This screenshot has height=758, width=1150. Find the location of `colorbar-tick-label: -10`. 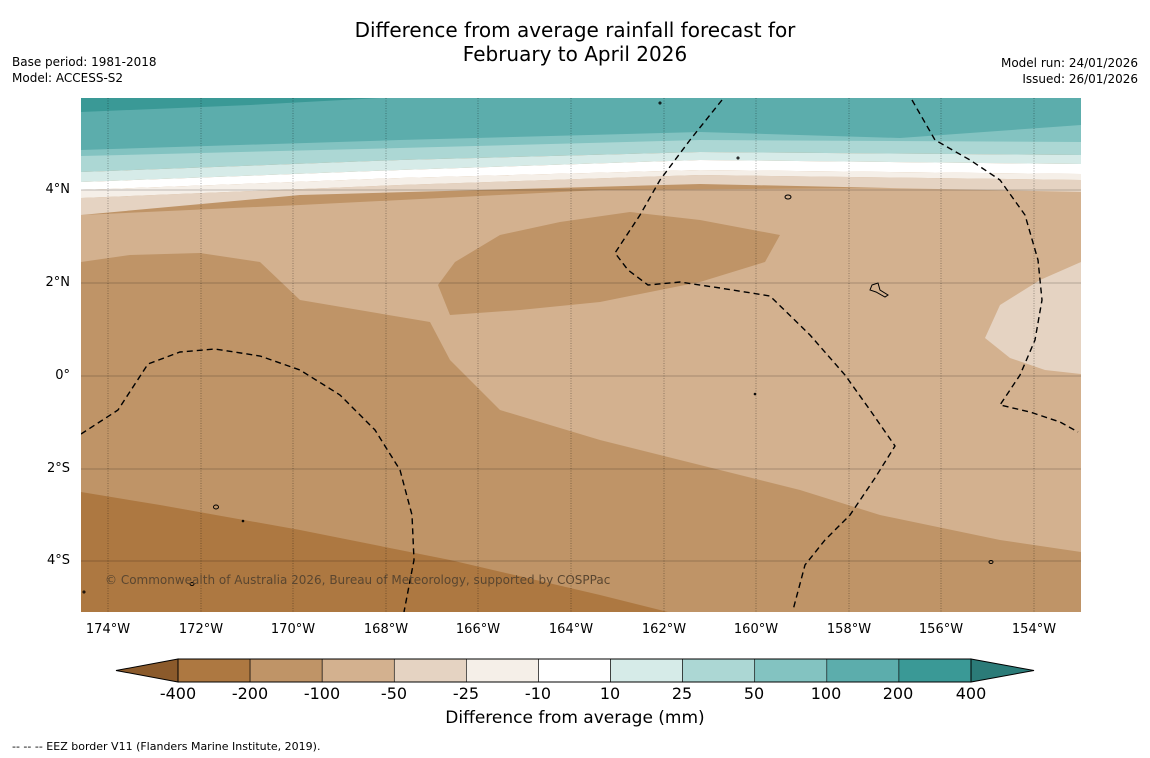

colorbar-tick-label: -10 is located at coordinates (538, 693).